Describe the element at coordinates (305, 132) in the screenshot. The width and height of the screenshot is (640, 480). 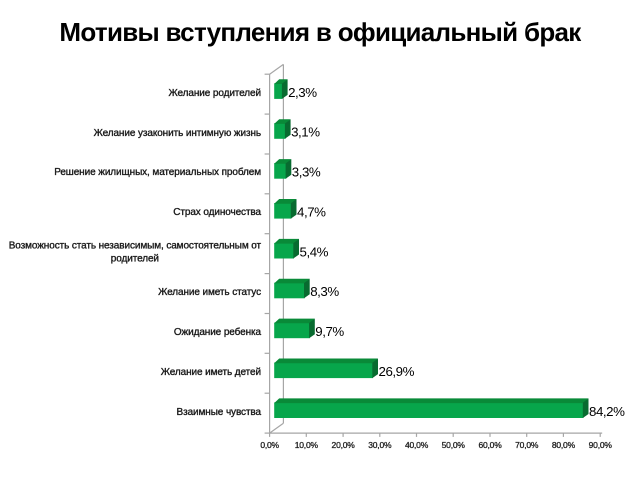
I see `svg-text: 3,1%` at that location.